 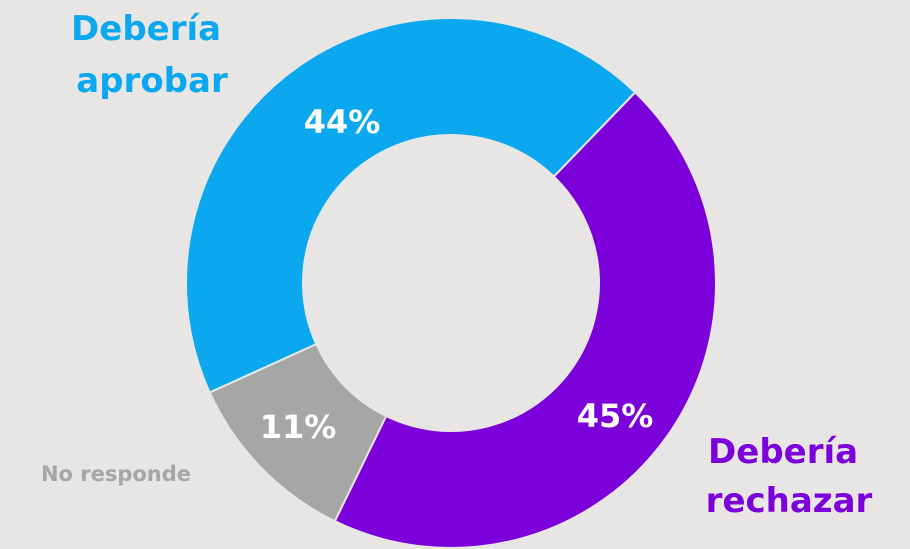 What do you see at coordinates (783, 452) in the screenshot?
I see `category-label-rechazar-line-1: Debería` at bounding box center [783, 452].